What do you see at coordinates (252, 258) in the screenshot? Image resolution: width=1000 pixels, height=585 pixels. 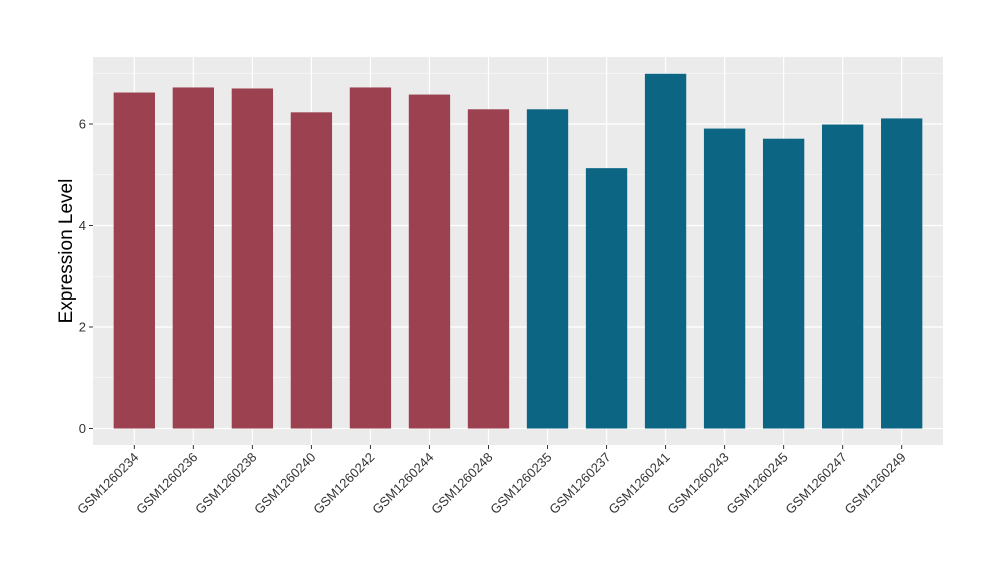 I see `bar-GSM1260238` at bounding box center [252, 258].